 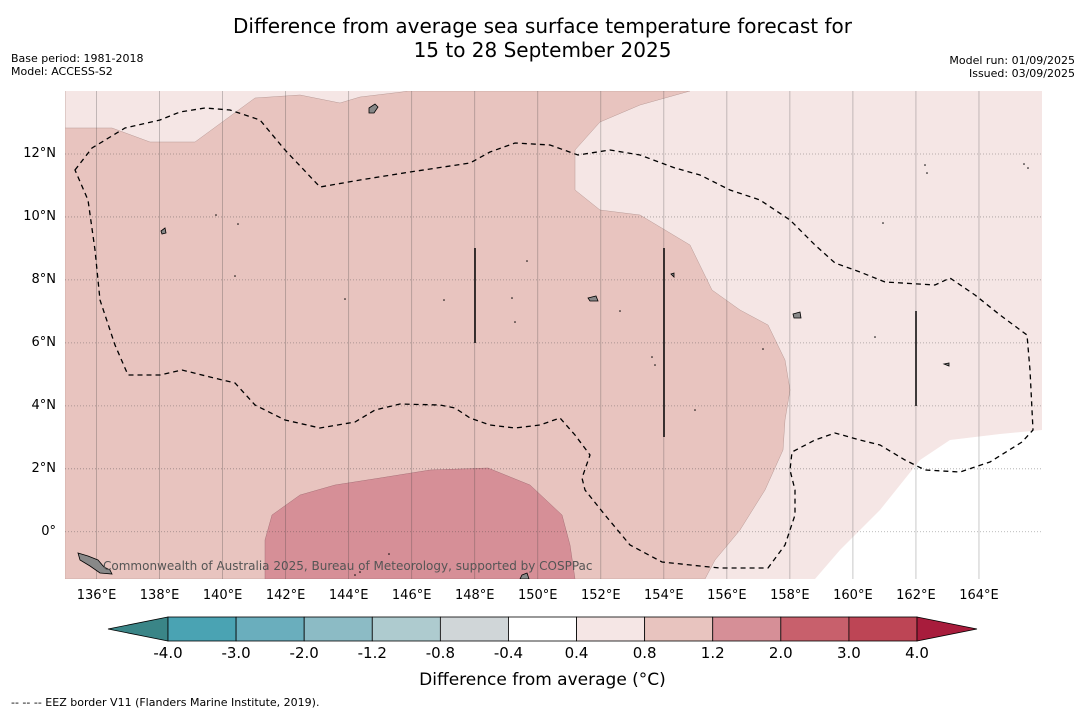 I want to click on lon-tick-label: 150°E, so click(x=537, y=595).